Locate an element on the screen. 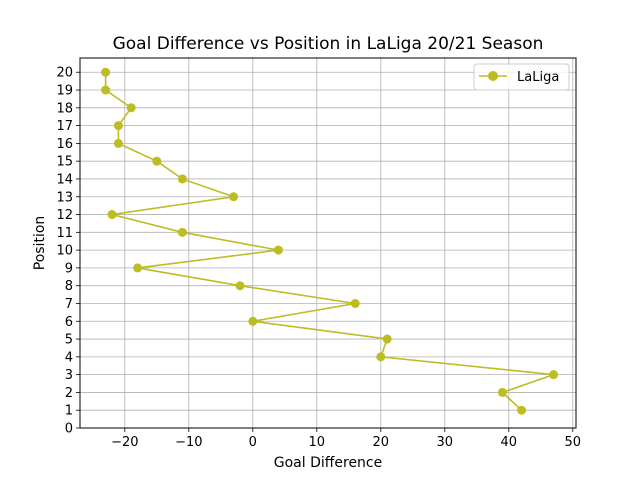  y-tick-label: 11 is located at coordinates (64, 233).